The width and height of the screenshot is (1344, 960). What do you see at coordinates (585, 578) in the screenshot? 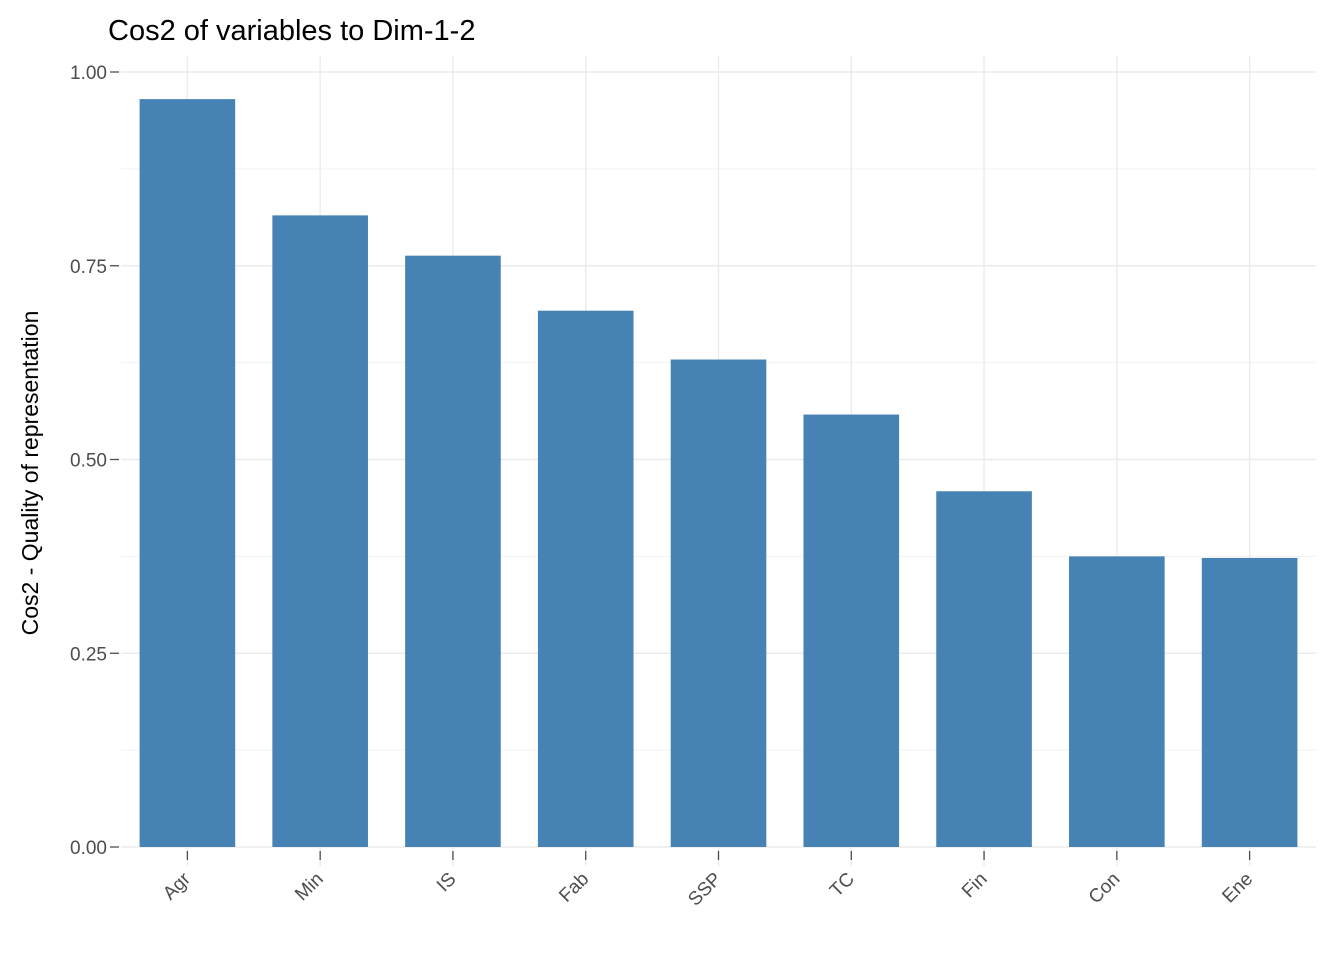
I see `bar-fab` at bounding box center [585, 578].